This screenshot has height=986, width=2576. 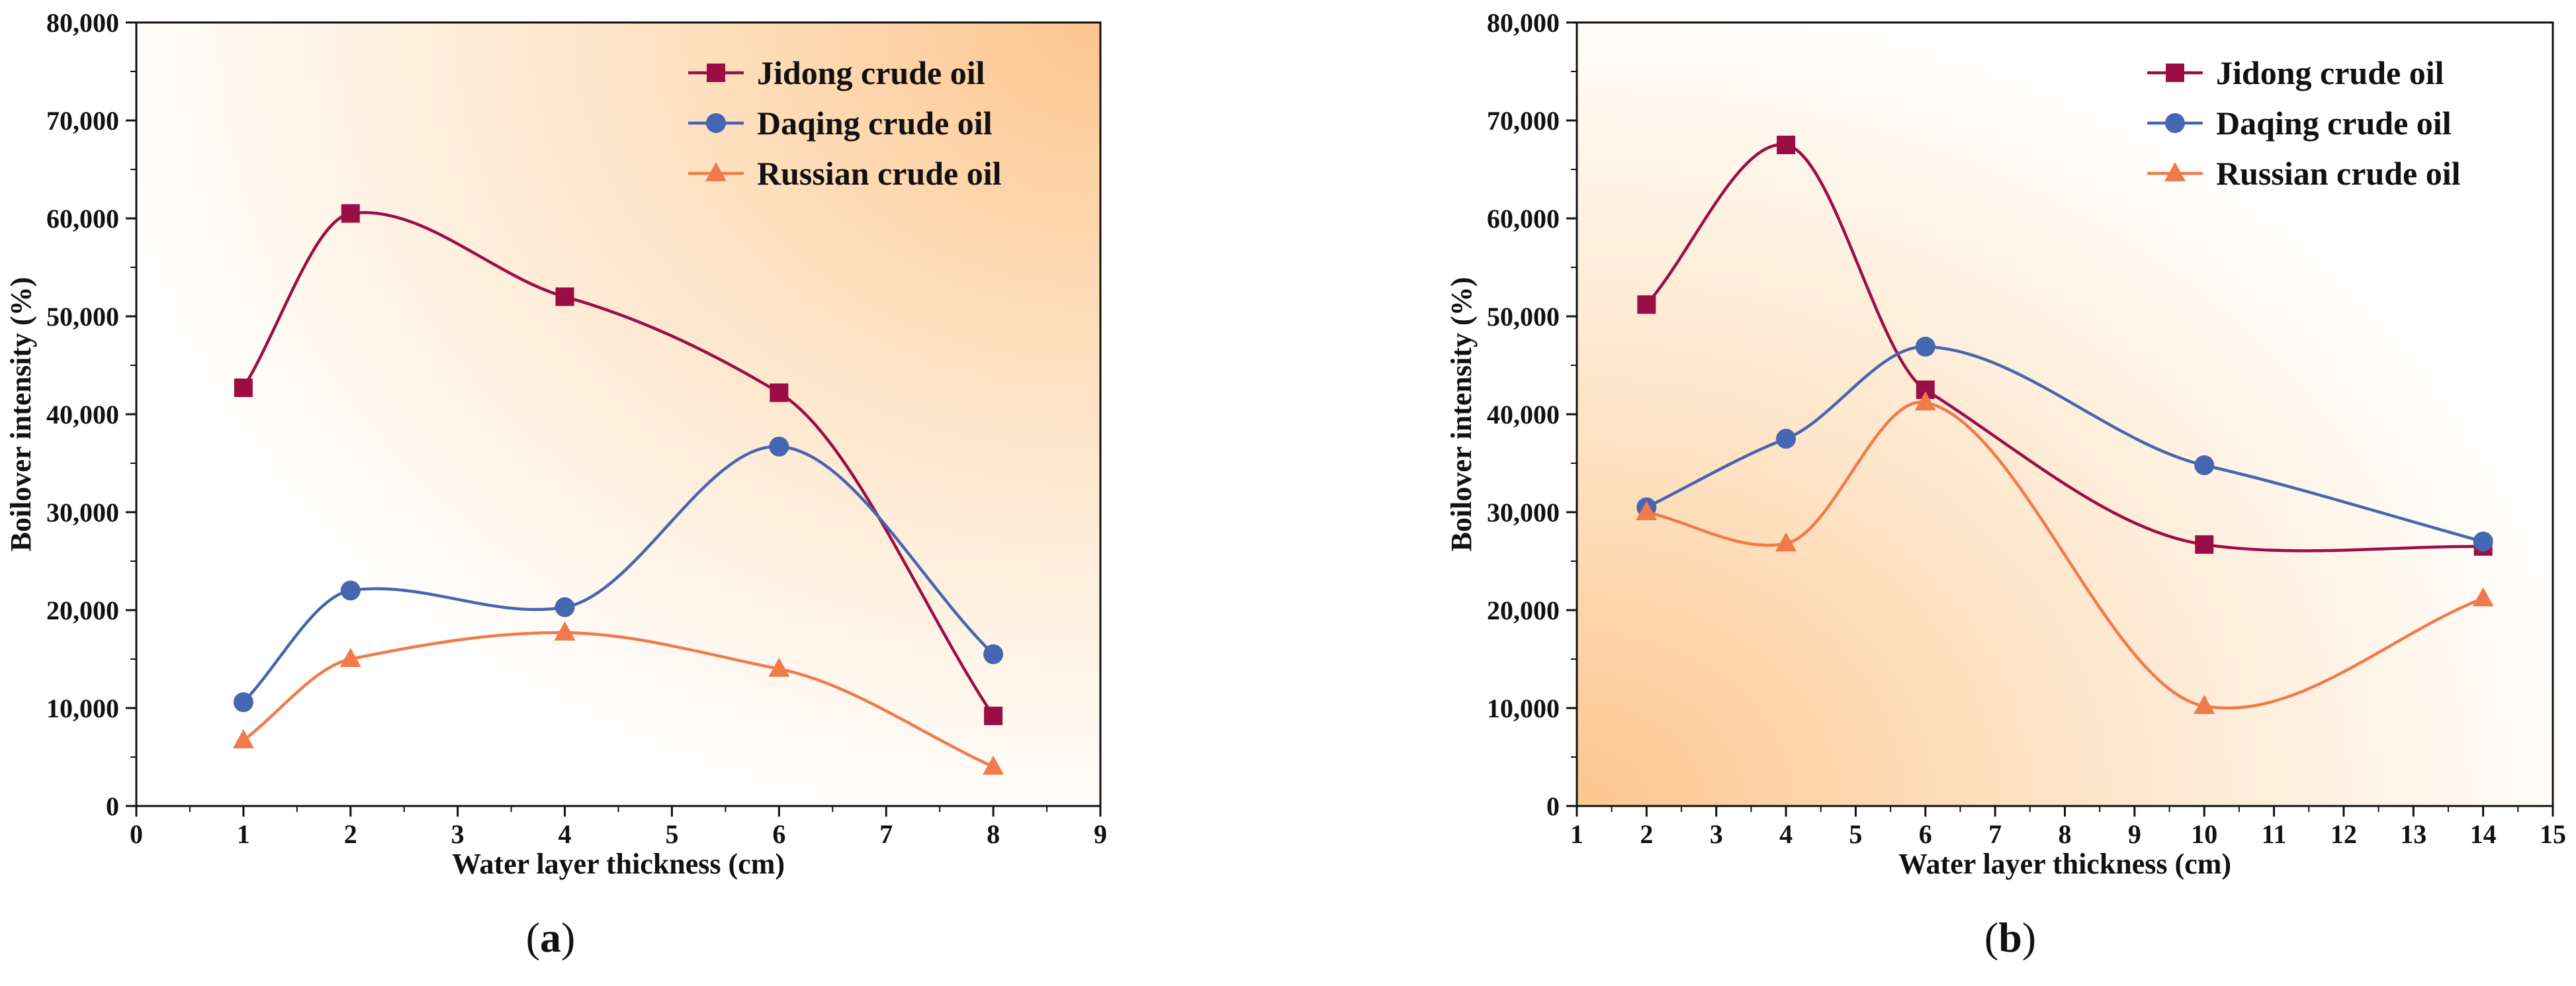 What do you see at coordinates (716, 171) in the screenshot?
I see `chart-a-legend-marker-russian` at bounding box center [716, 171].